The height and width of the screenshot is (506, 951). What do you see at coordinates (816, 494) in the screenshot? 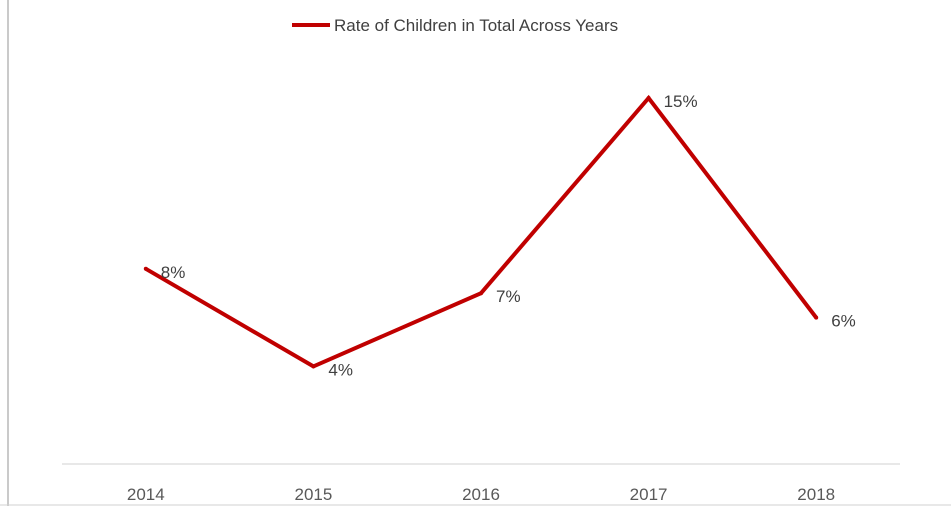
I see `x-tick-label: 2018` at bounding box center [816, 494].